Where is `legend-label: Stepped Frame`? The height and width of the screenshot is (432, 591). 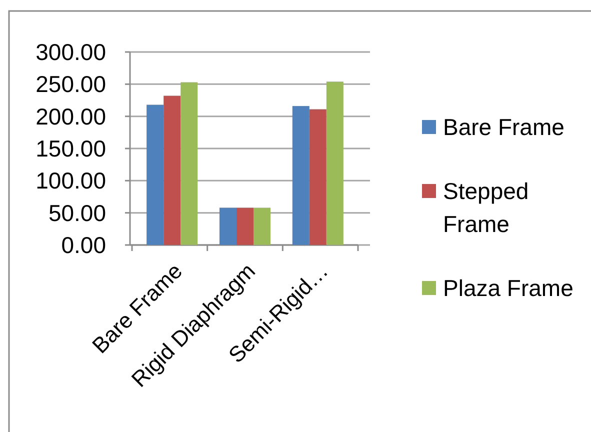
legend-label: Stepped Frame is located at coordinates (486, 208).